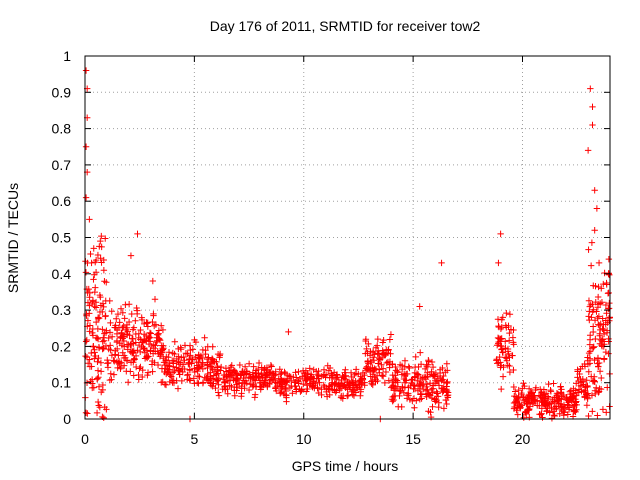 The height and width of the screenshot is (480, 640). Describe the element at coordinates (62, 237) in the screenshot. I see `y-tick-labels: 0 0.1 0.2 0.3 0.4 0.5 0.6 0.7 0.8 0.9 1` at that location.